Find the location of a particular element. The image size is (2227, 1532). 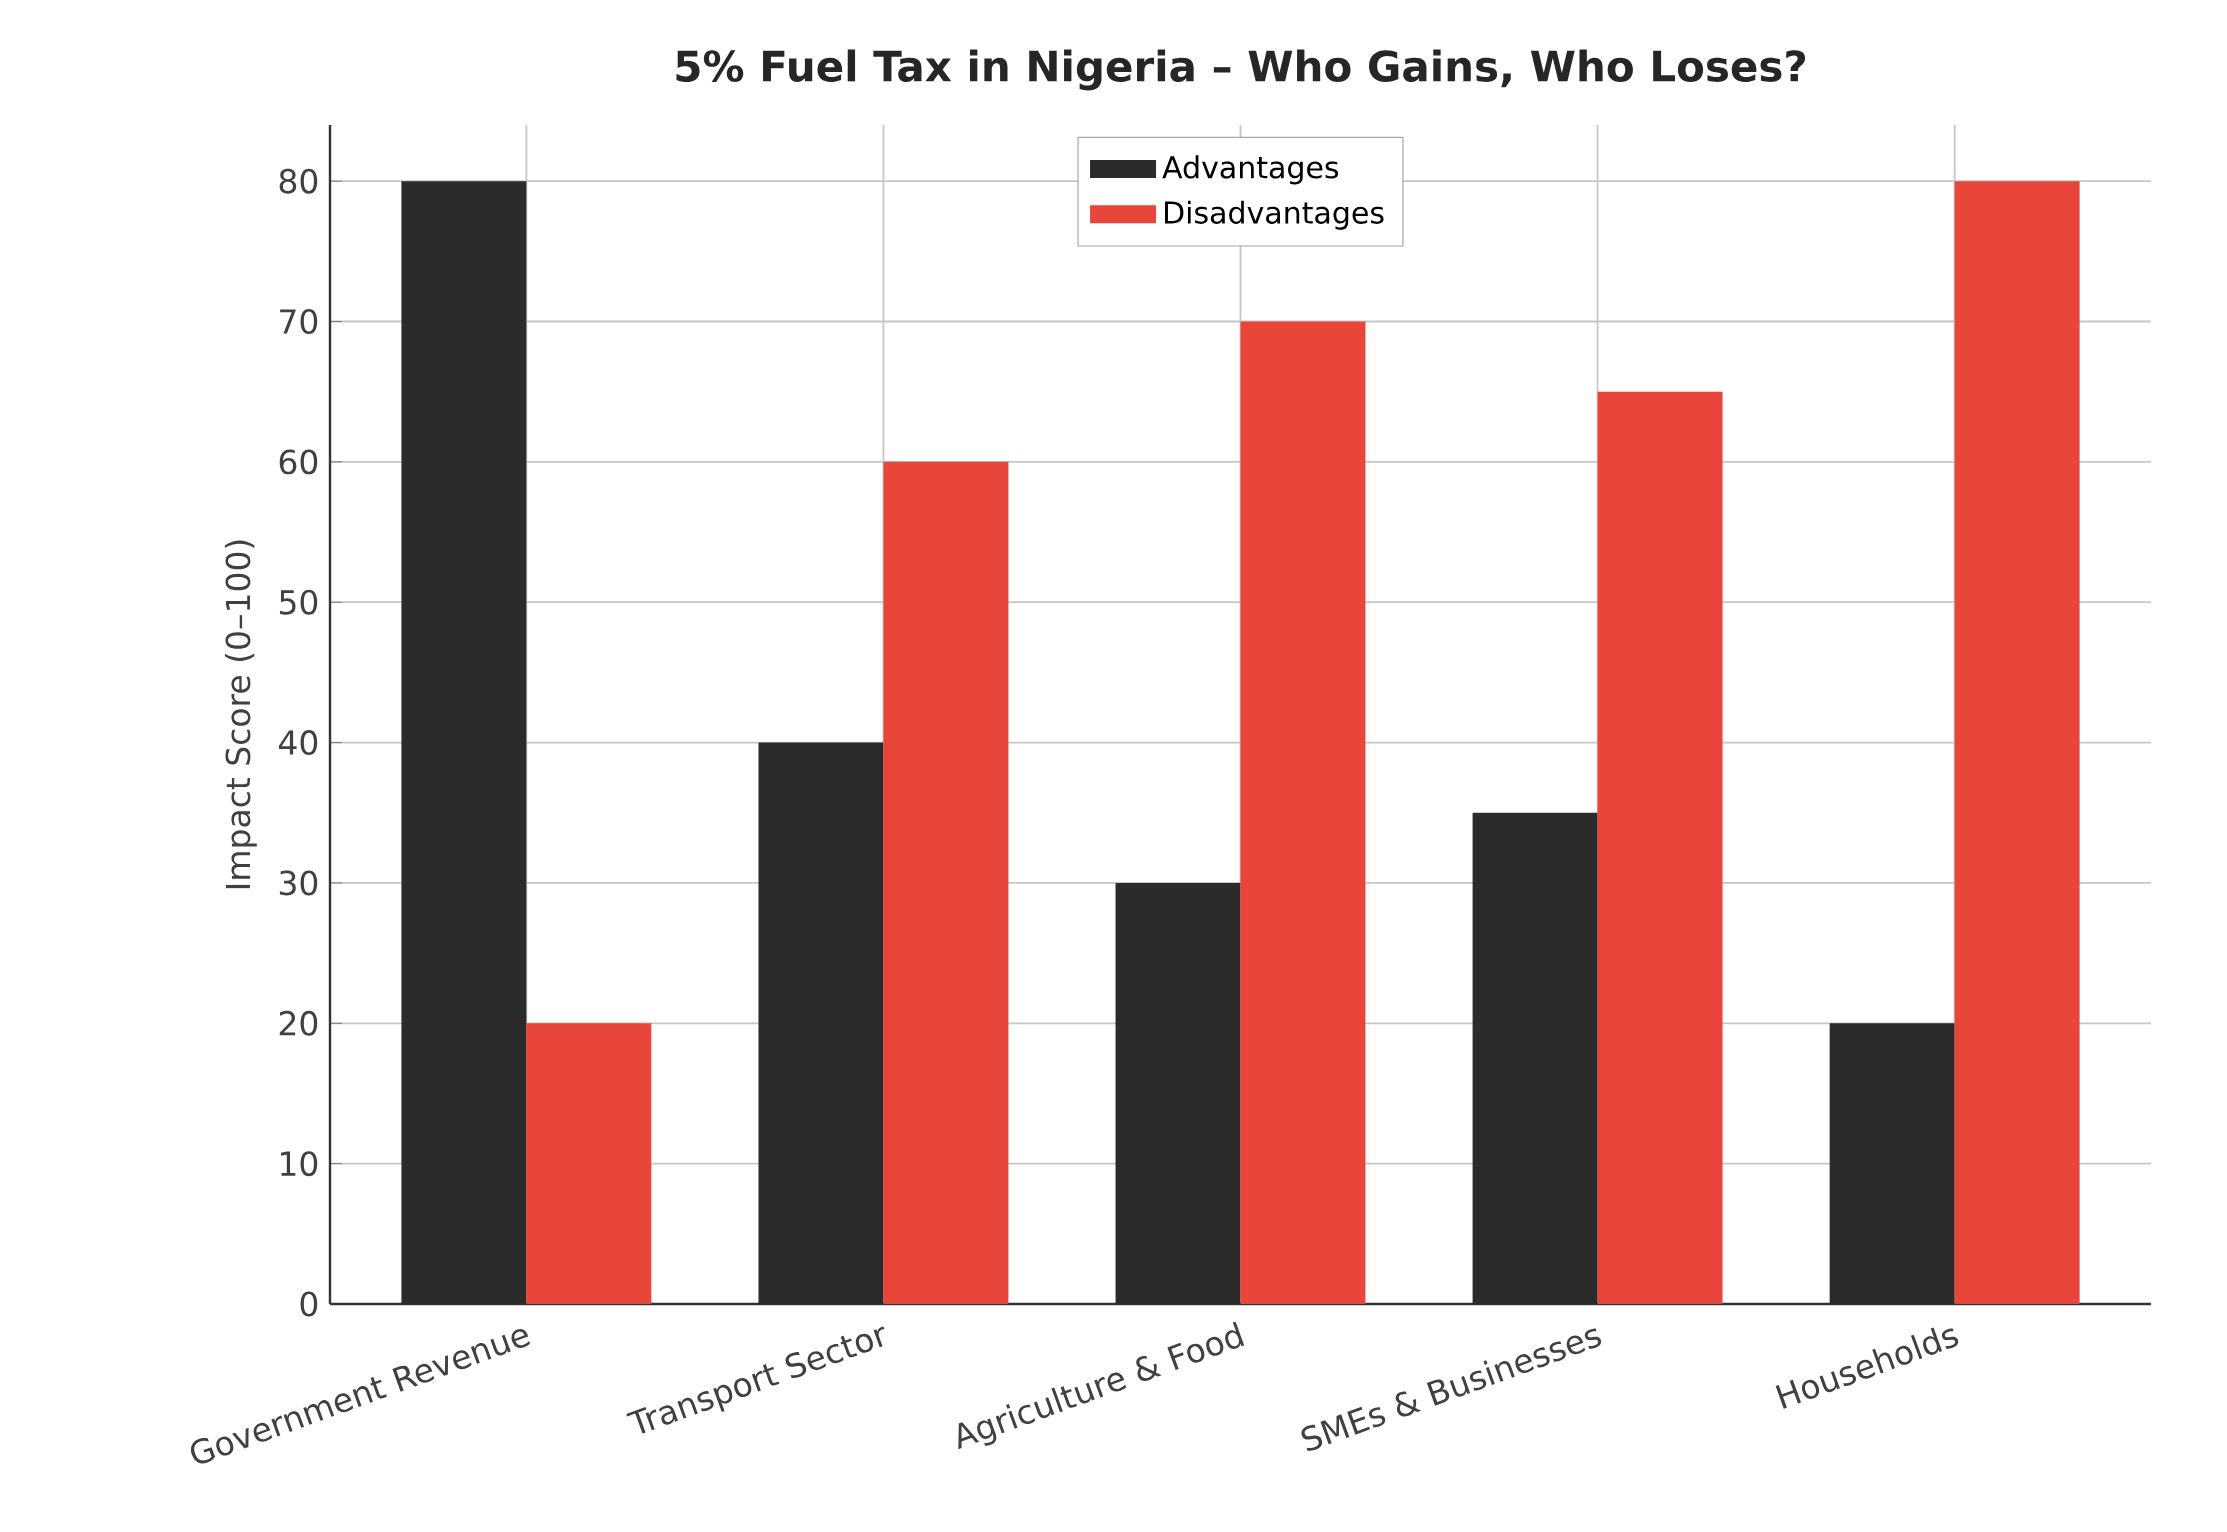

y-tick-label: 60 is located at coordinates (298, 462).